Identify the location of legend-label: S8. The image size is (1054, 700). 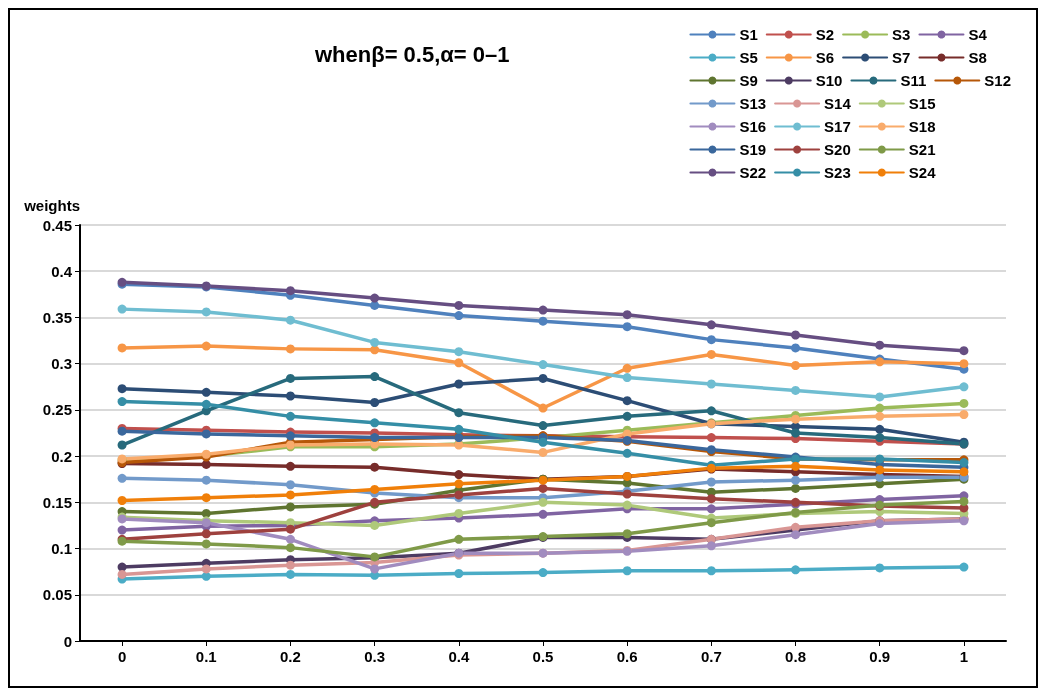
(977, 57).